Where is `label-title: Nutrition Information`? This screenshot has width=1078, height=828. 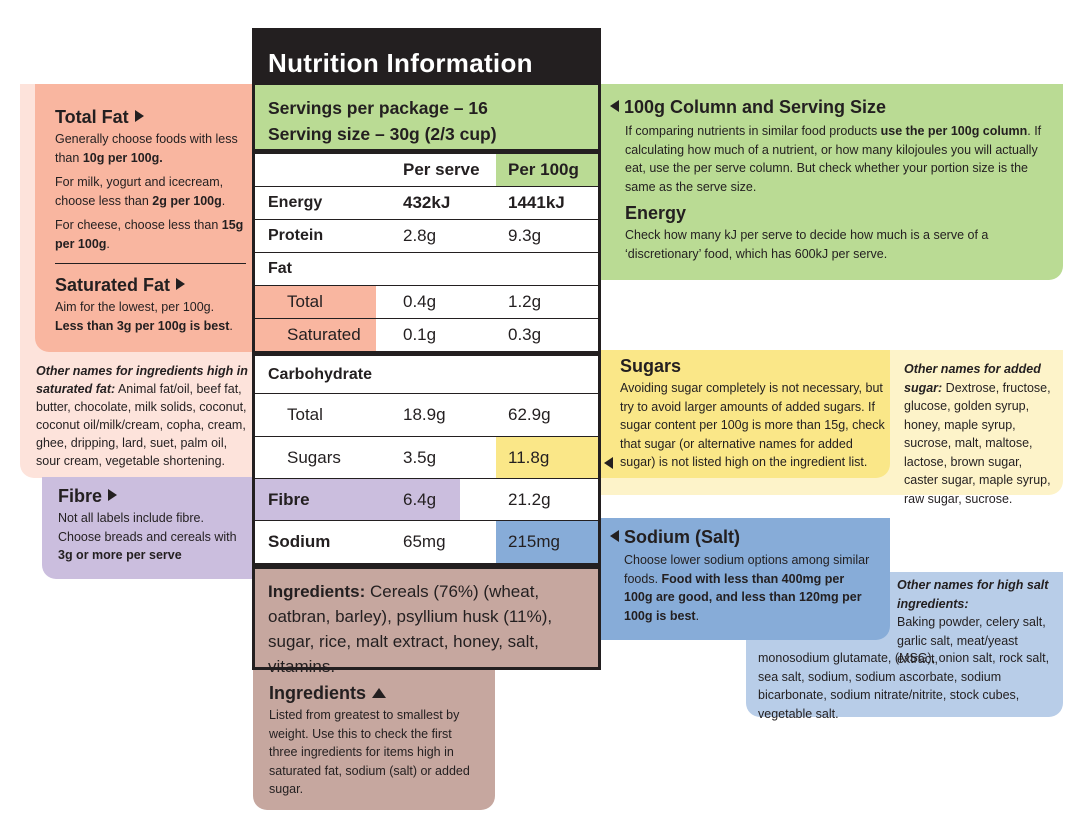
label-title: Nutrition Information is located at coordinates (400, 63).